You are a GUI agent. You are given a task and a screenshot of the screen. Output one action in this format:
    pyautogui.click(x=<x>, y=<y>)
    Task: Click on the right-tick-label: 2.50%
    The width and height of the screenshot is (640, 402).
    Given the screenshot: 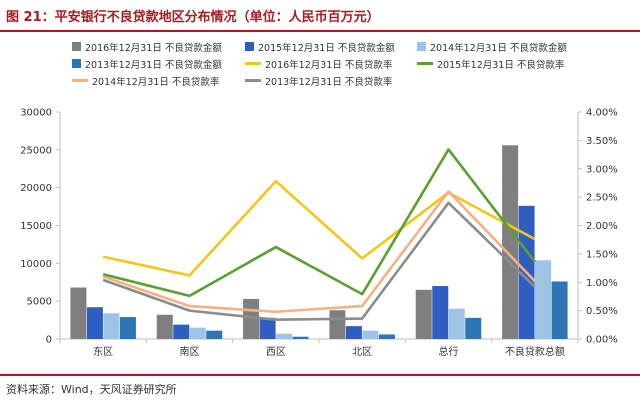 What is the action you would take?
    pyautogui.click(x=602, y=198)
    